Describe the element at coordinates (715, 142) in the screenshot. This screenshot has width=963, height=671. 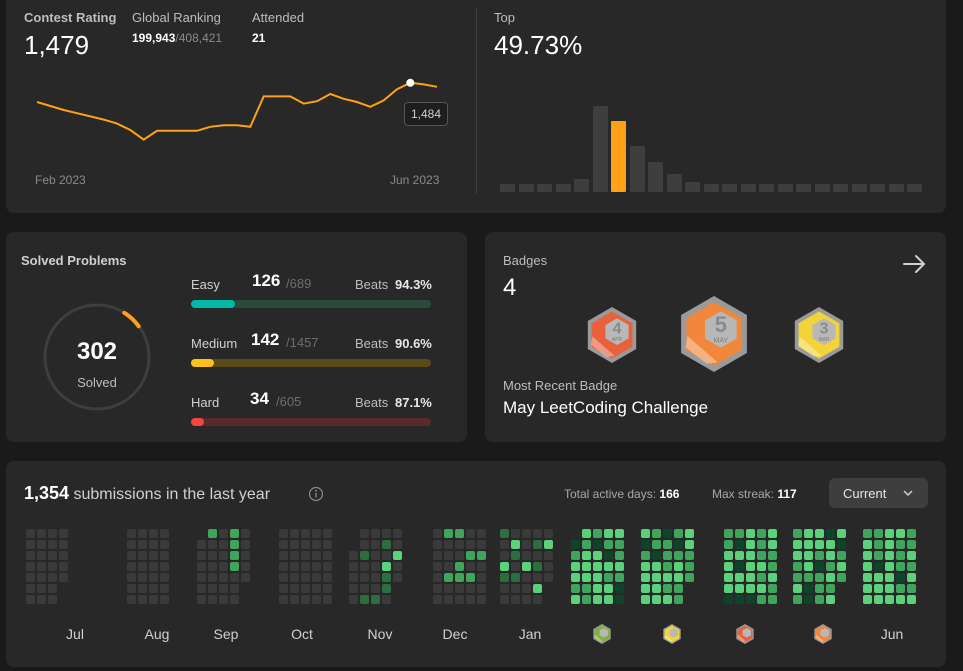
I see `ranking-histogram` at that location.